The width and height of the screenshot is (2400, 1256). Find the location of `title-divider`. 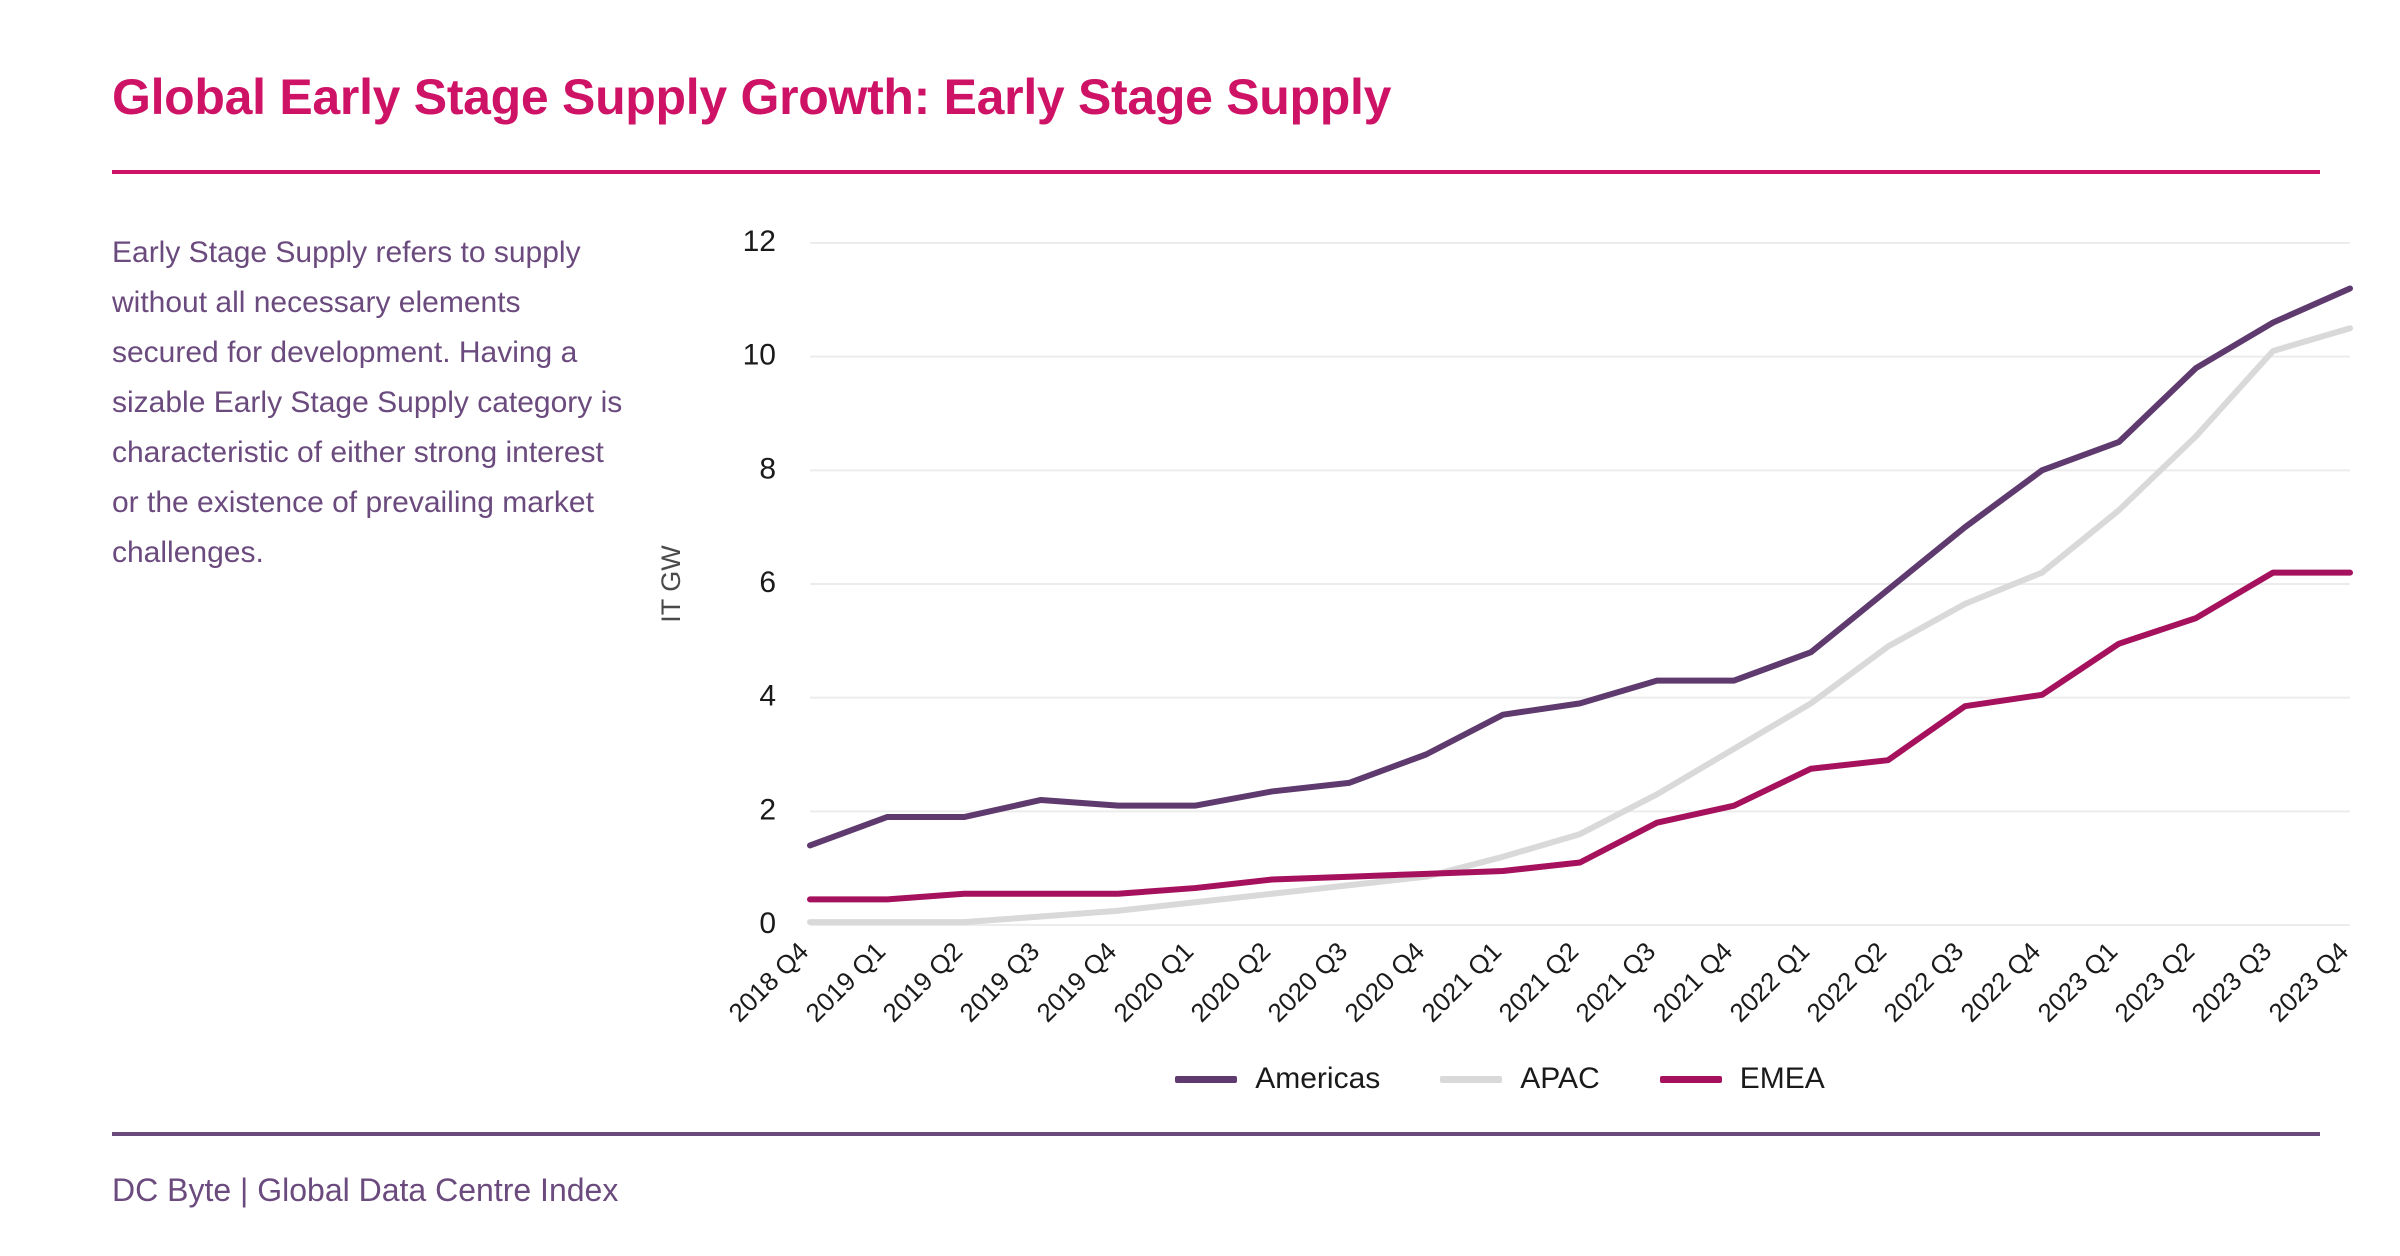

title-divider is located at coordinates (1216, 172).